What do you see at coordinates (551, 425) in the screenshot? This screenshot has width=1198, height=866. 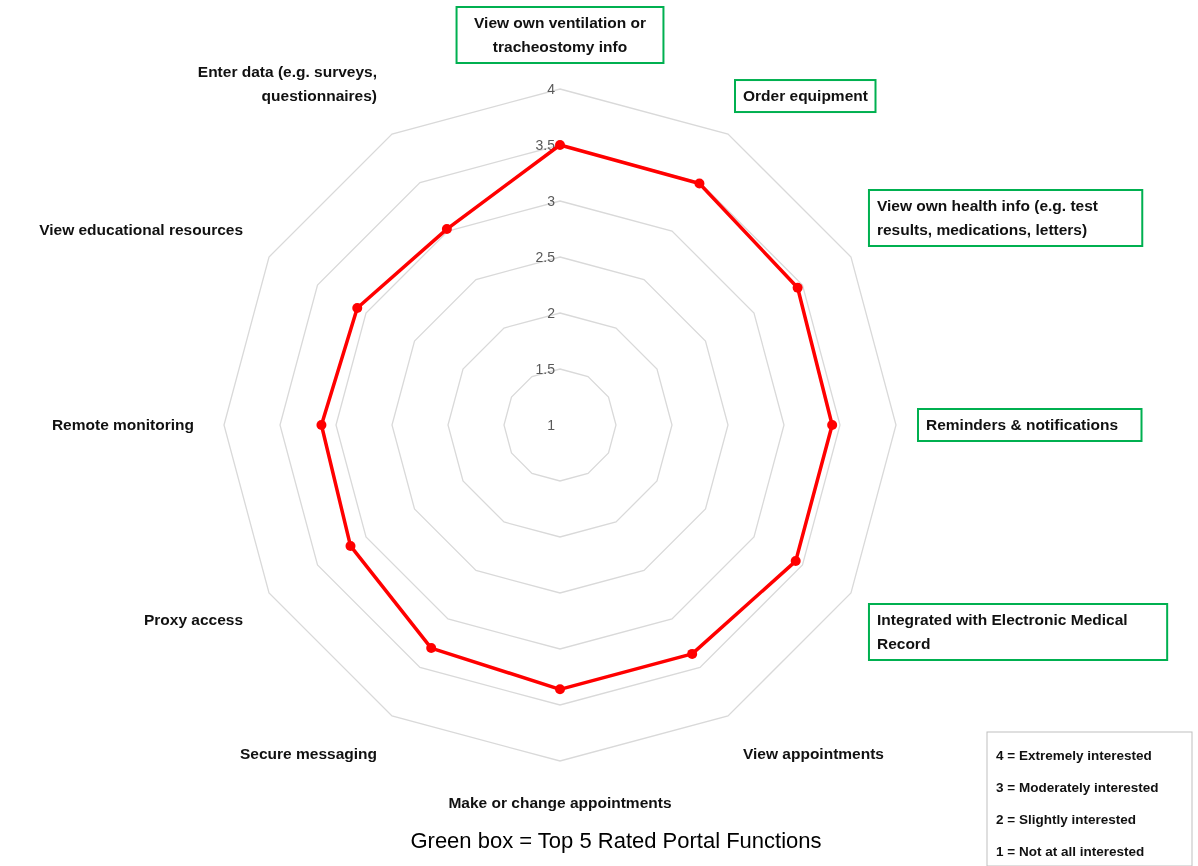 I see `y-tick-label: 1` at bounding box center [551, 425].